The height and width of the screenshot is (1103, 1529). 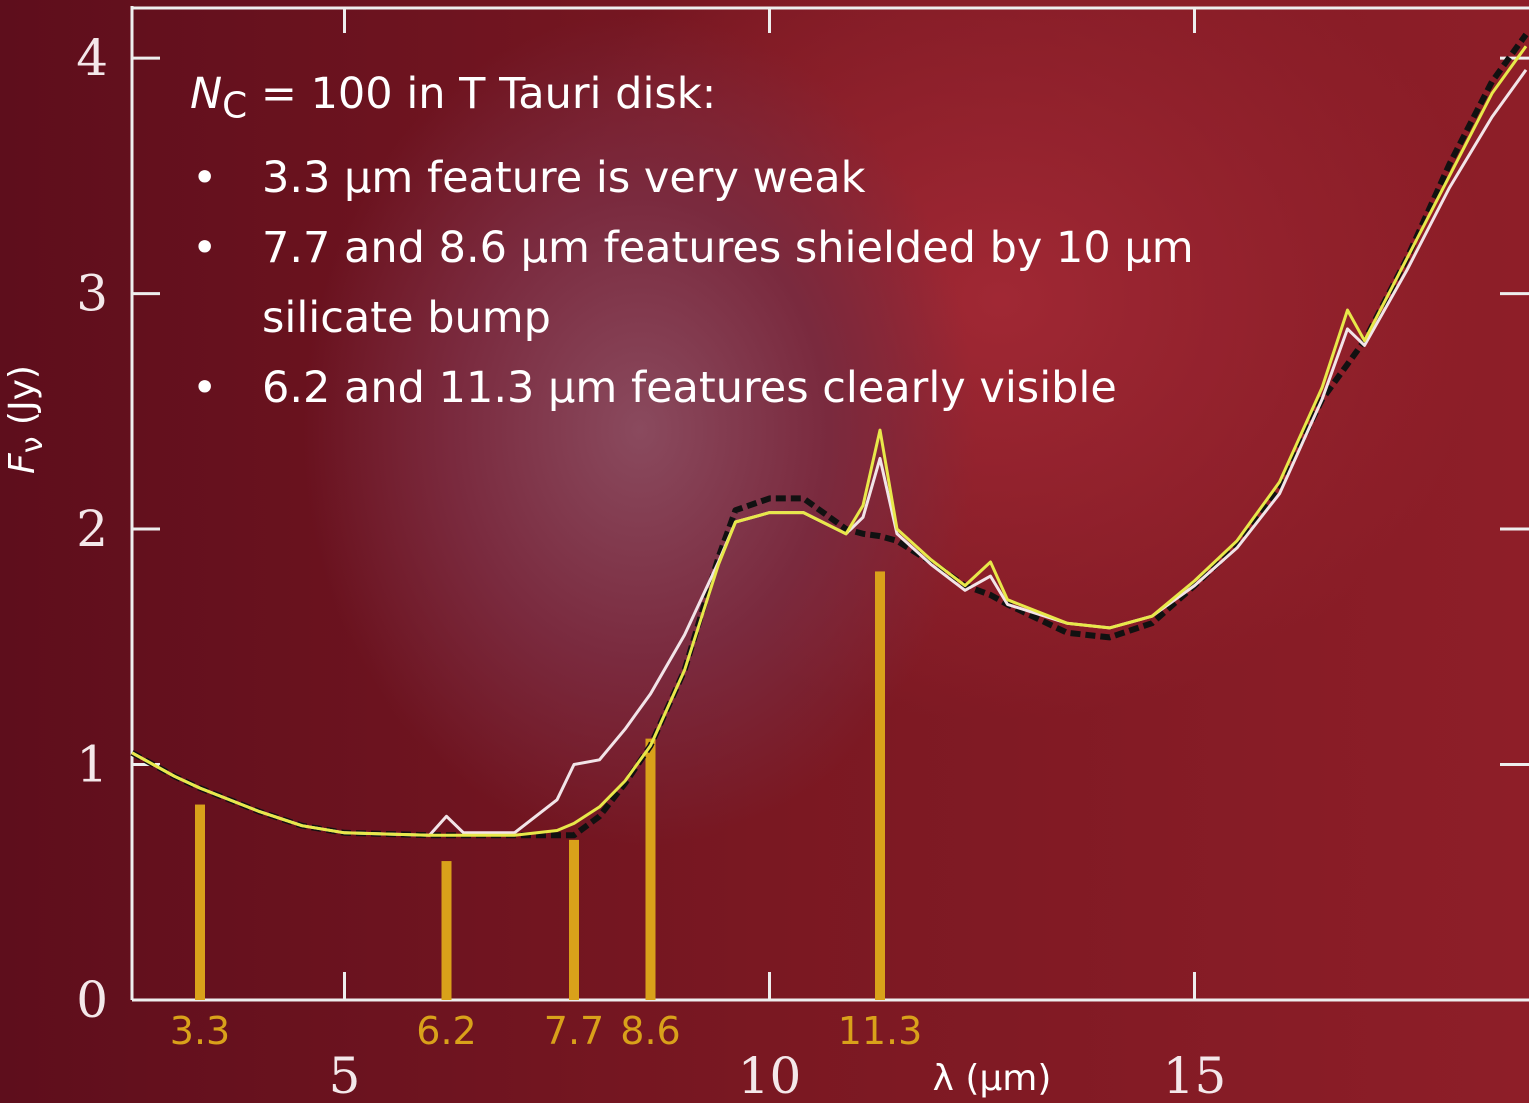 I want to click on feature-label: 8.6, so click(x=650, y=1031).